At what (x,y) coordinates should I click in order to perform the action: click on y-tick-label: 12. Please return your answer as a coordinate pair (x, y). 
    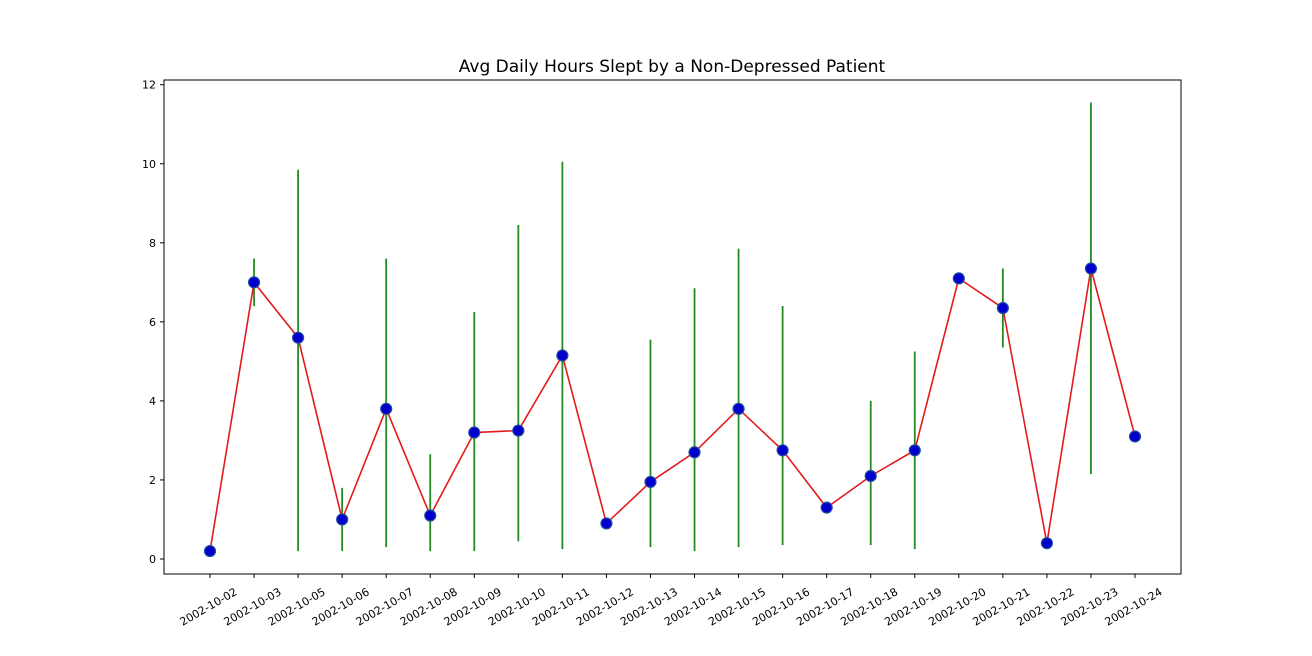
    Looking at the image, I should click on (149, 85).